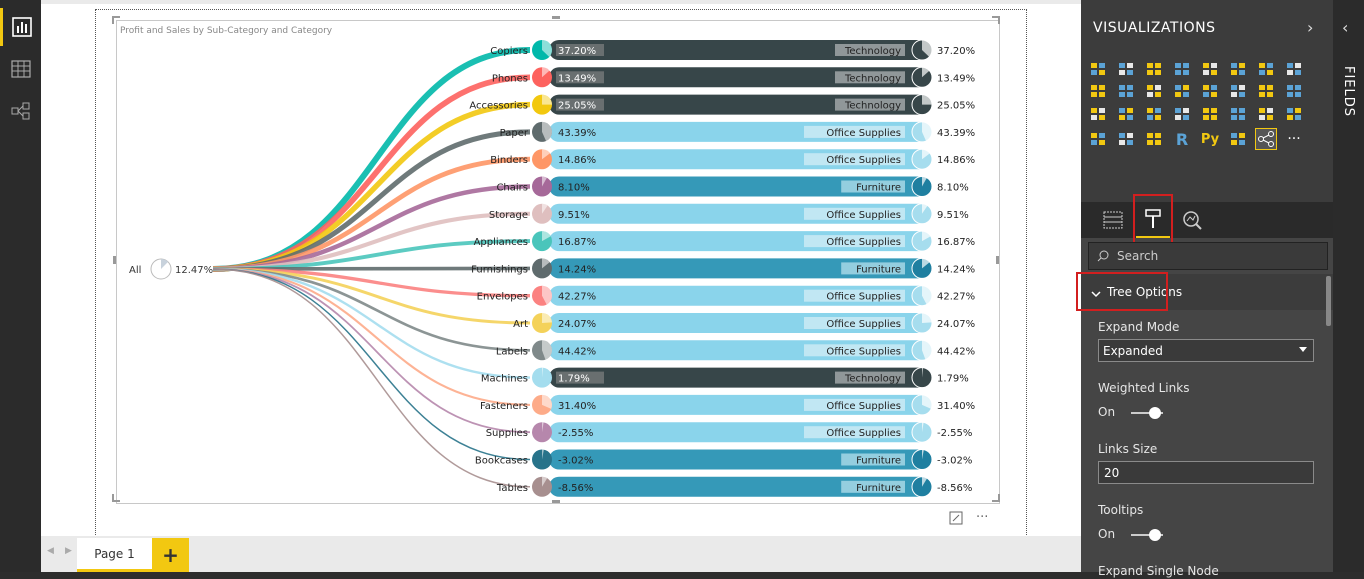 The width and height of the screenshot is (1364, 579). I want to click on tree-visual-icon, so click(1266, 139).